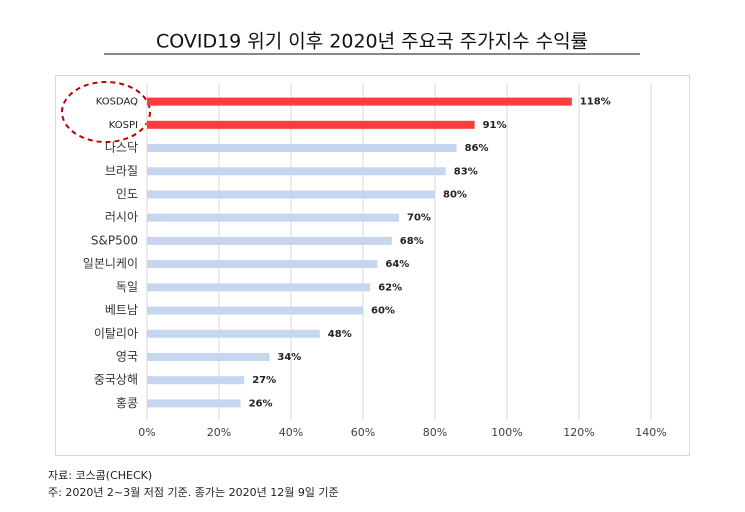  I want to click on chart-title: COVID19 위기 이후 2020년 주요국 주가지수 수익률, so click(372, 42).